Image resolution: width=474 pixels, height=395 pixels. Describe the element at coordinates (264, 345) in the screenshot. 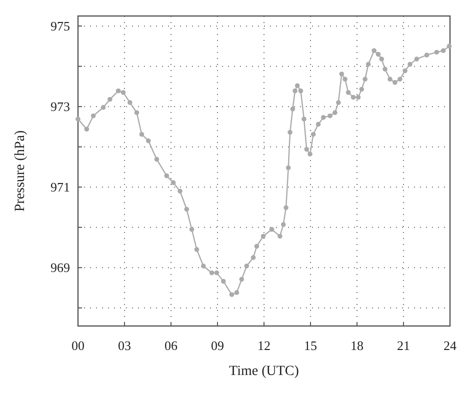

I see `x-tick-label: 12` at that location.